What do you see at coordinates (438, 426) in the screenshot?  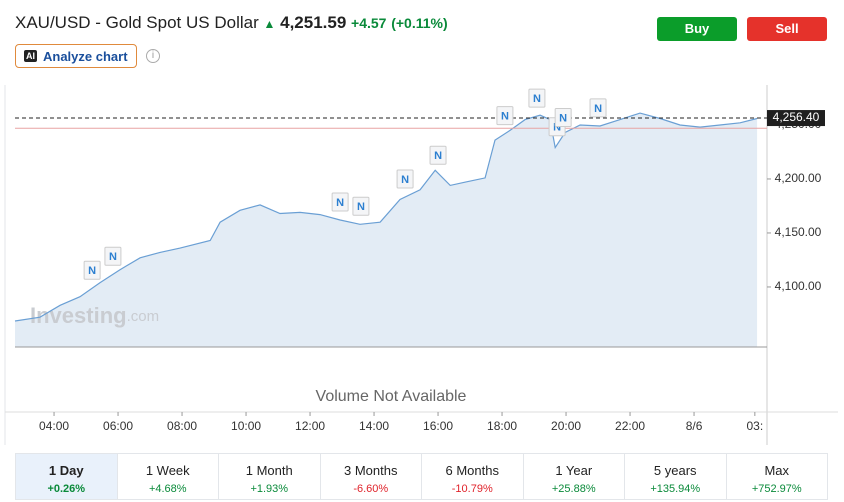 I see `x-tick-label: 16:00` at bounding box center [438, 426].